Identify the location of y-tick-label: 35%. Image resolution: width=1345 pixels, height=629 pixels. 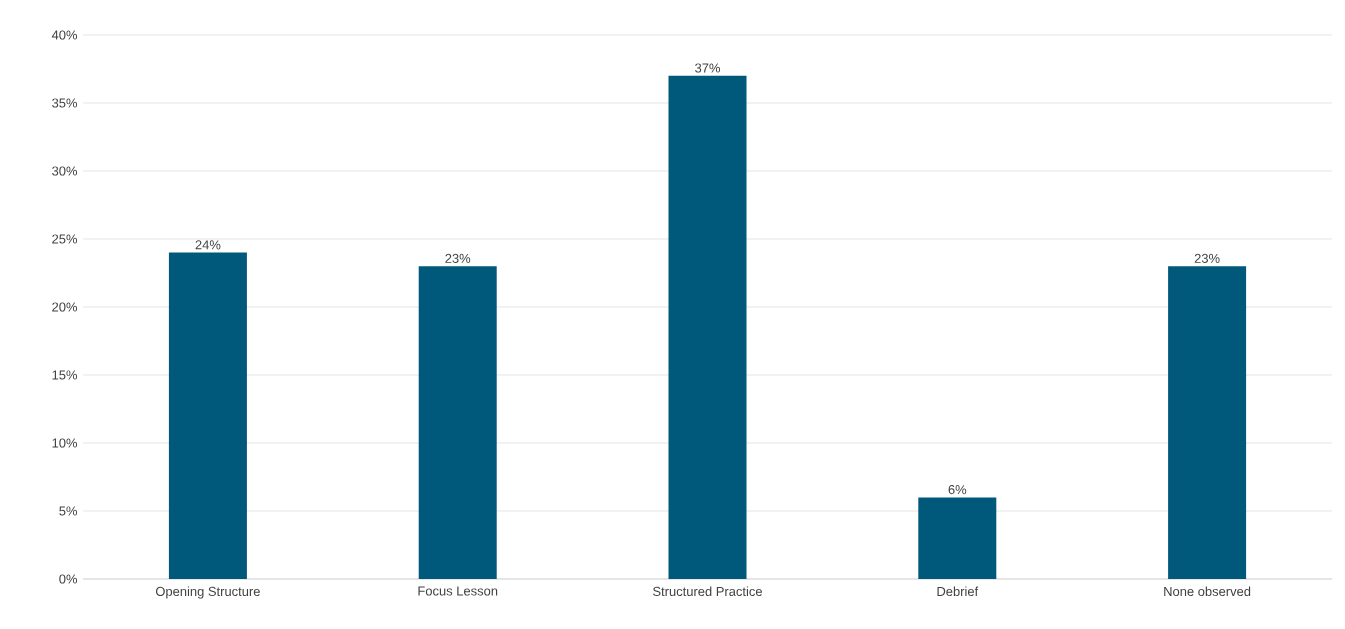
(65, 103).